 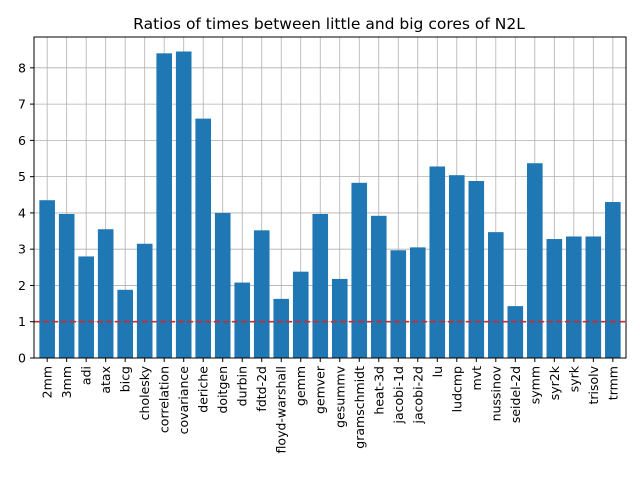 I want to click on y-axis-ticks: 0 1 2 3 4 5 6 7 8, so click(x=26, y=213).